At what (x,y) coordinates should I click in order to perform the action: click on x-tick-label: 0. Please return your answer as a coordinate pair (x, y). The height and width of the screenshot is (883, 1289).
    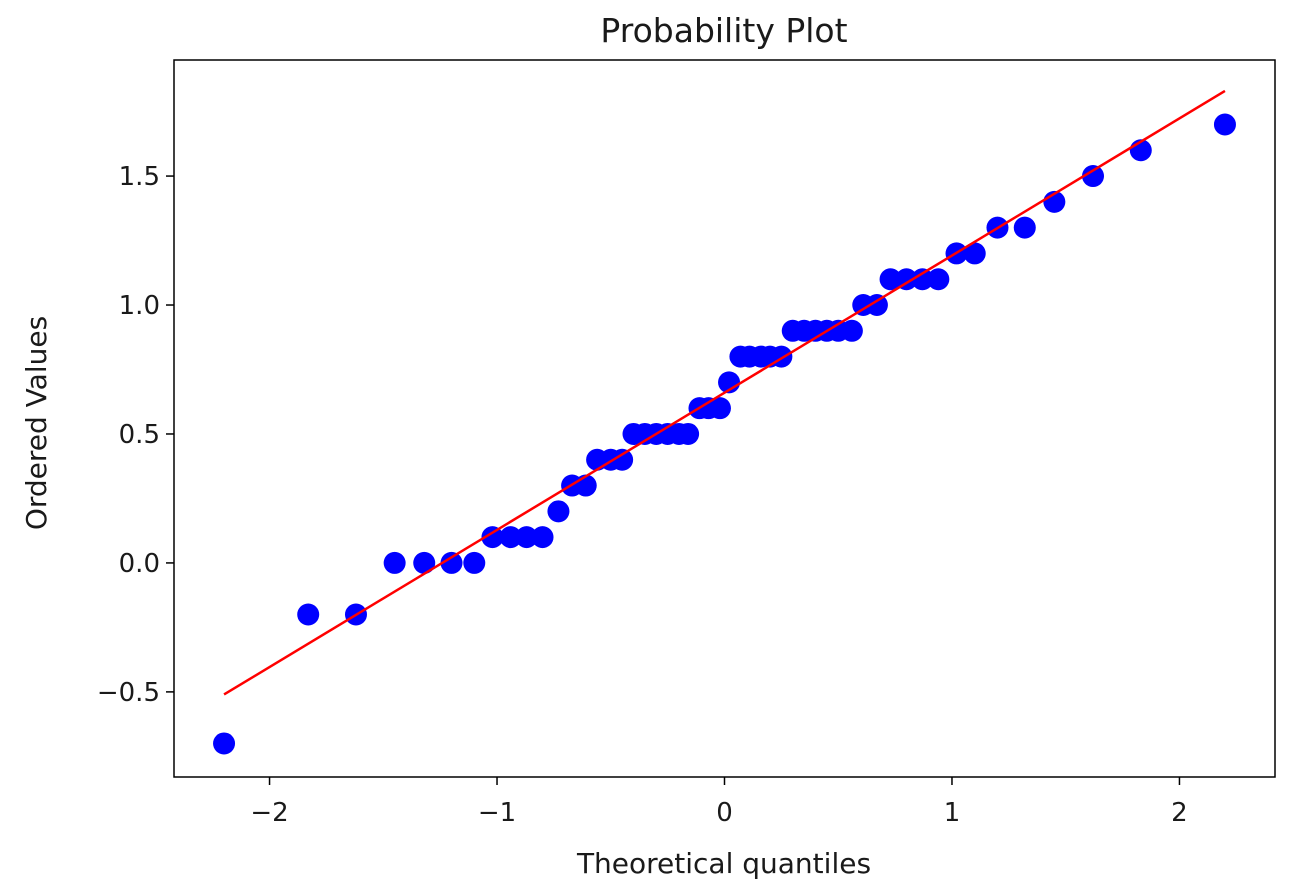
    Looking at the image, I should click on (724, 813).